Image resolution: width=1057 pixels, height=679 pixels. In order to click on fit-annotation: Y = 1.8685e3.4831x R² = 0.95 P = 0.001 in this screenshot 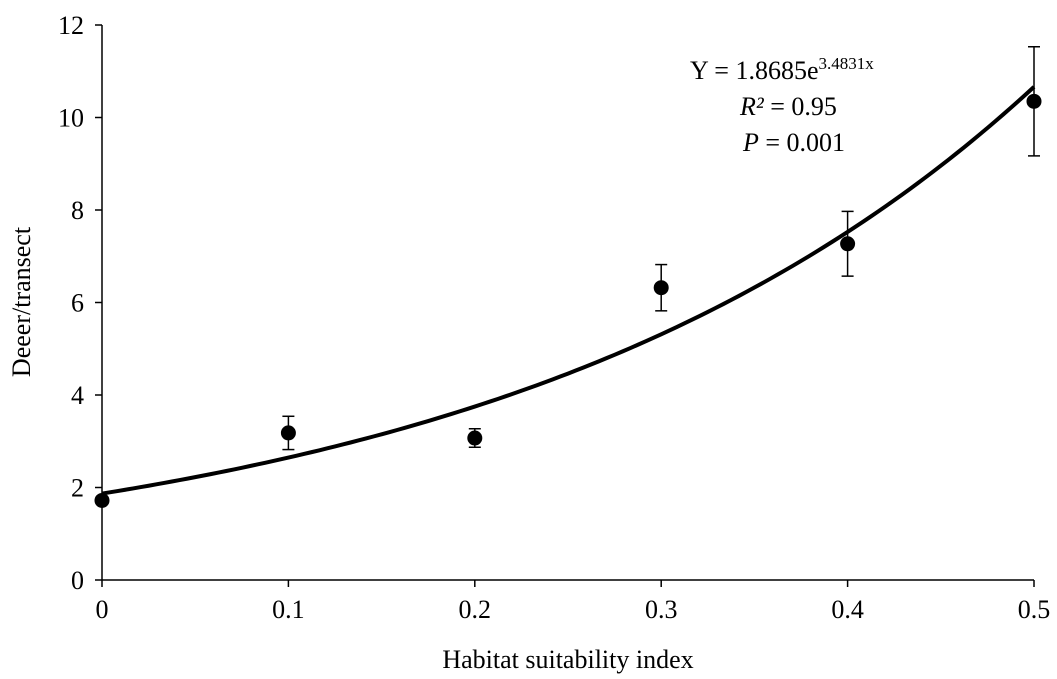, I will do `click(782, 105)`.